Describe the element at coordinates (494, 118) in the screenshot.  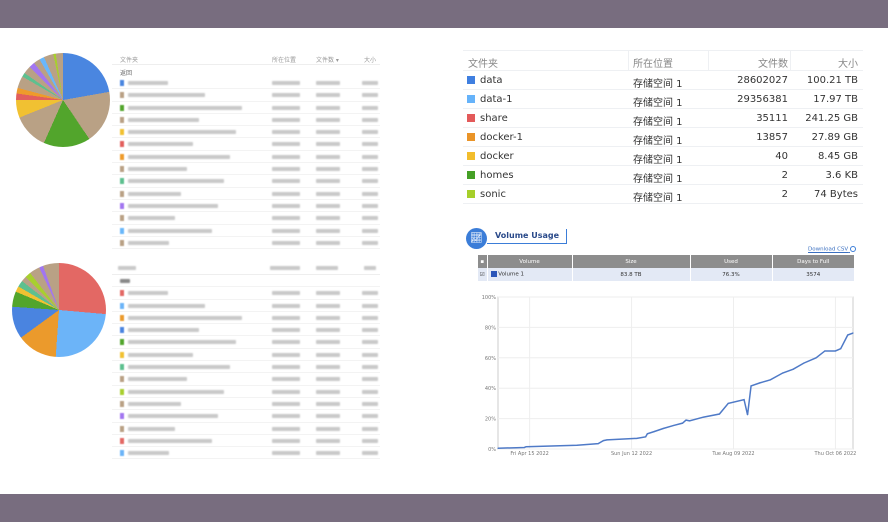
I see `folder-name: share` at that location.